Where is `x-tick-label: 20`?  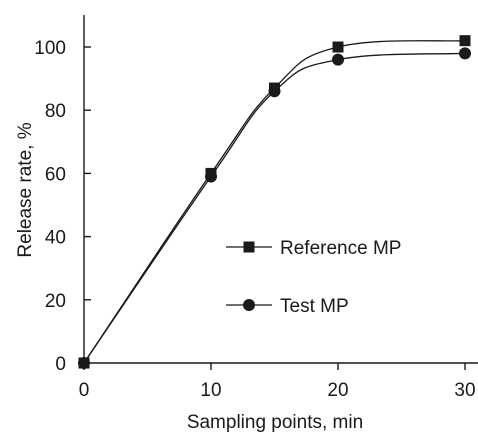 x-tick-label: 20 is located at coordinates (337, 390).